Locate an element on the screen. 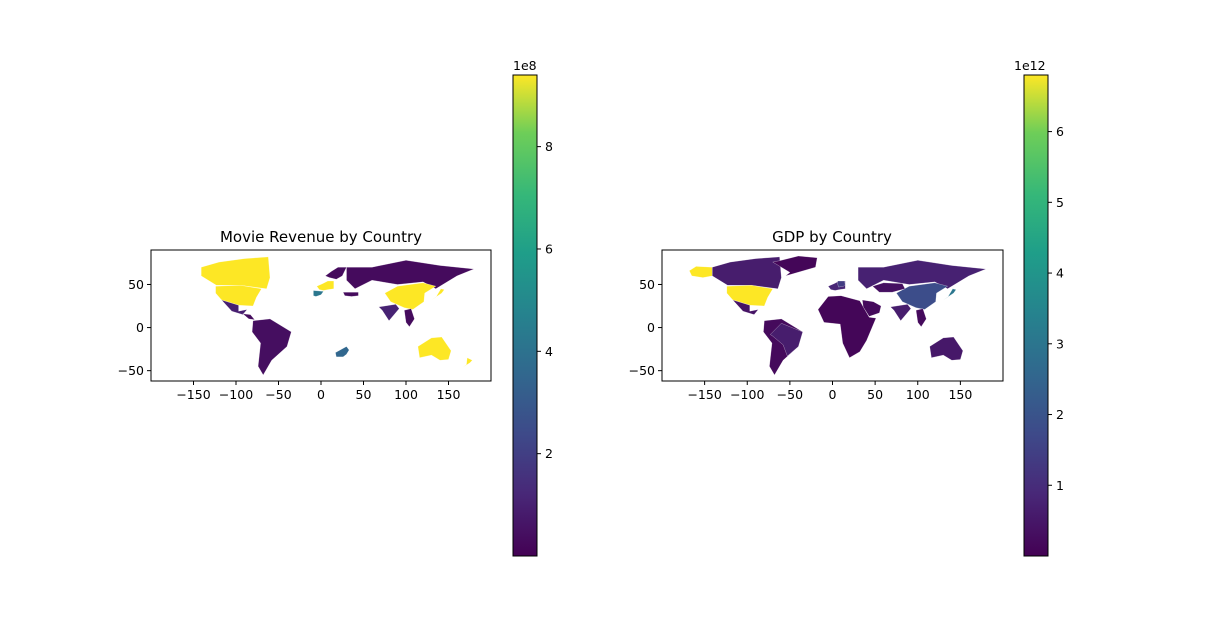  revenue-region-russia is located at coordinates (410, 274).